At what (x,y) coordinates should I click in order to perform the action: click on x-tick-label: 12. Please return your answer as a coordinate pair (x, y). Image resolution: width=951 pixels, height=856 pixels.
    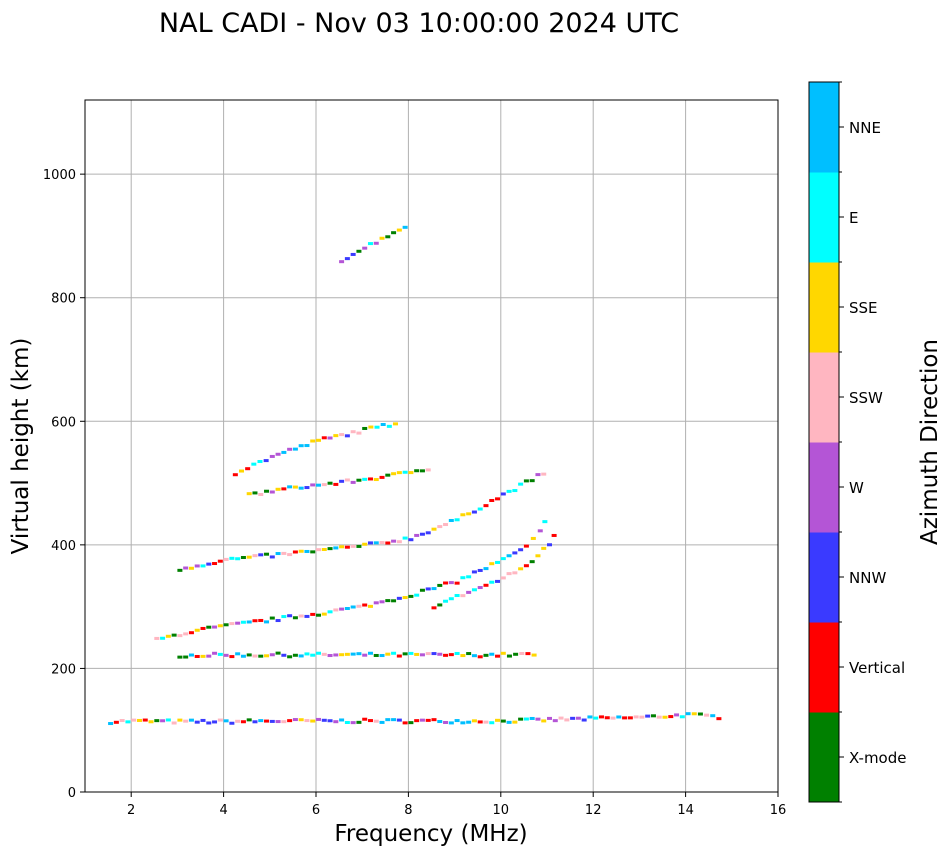
    Looking at the image, I should click on (593, 810).